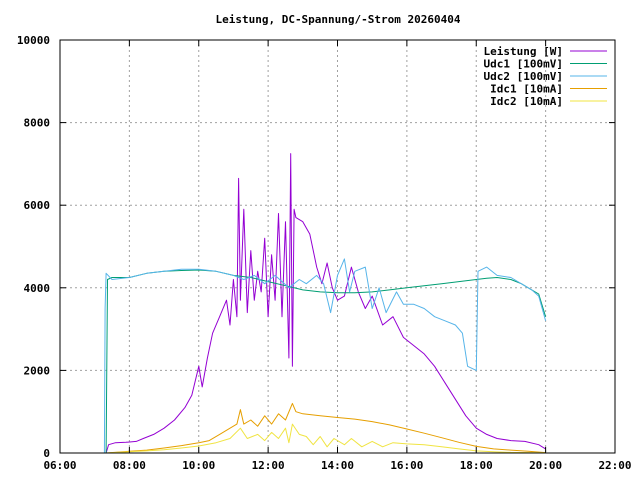 This screenshot has height=480, width=640. What do you see at coordinates (198, 465) in the screenshot?
I see `x-tick-label: 10:00` at bounding box center [198, 465].